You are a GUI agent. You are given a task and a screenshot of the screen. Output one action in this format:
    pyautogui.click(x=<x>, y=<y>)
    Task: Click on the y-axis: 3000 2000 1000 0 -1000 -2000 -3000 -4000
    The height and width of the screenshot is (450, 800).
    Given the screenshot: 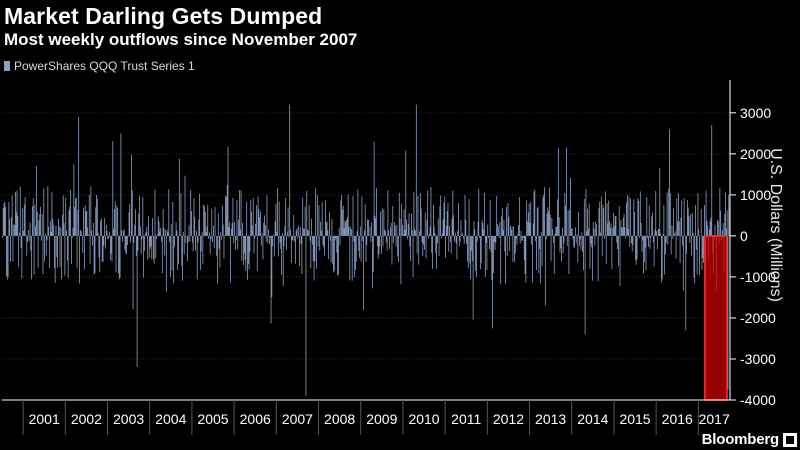 What is the action you would take?
    pyautogui.click(x=752, y=244)
    